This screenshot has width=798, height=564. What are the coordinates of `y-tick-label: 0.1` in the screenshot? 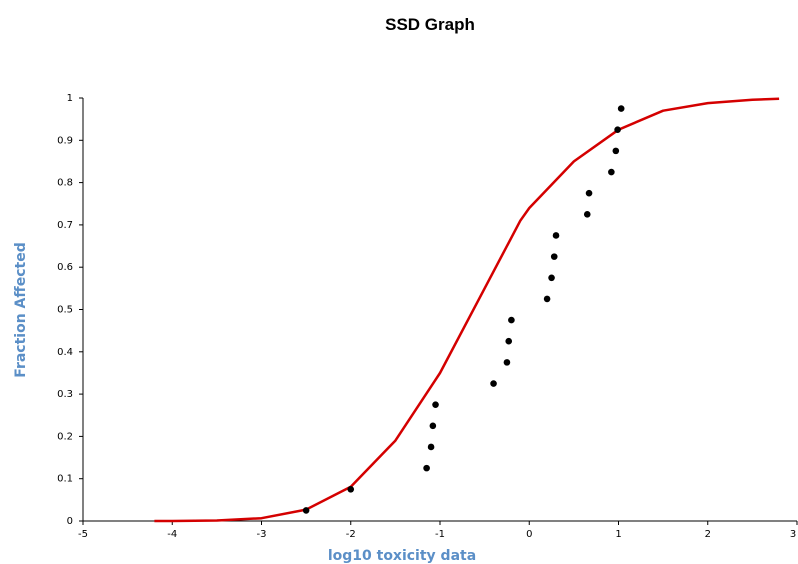 It's located at (65, 479).